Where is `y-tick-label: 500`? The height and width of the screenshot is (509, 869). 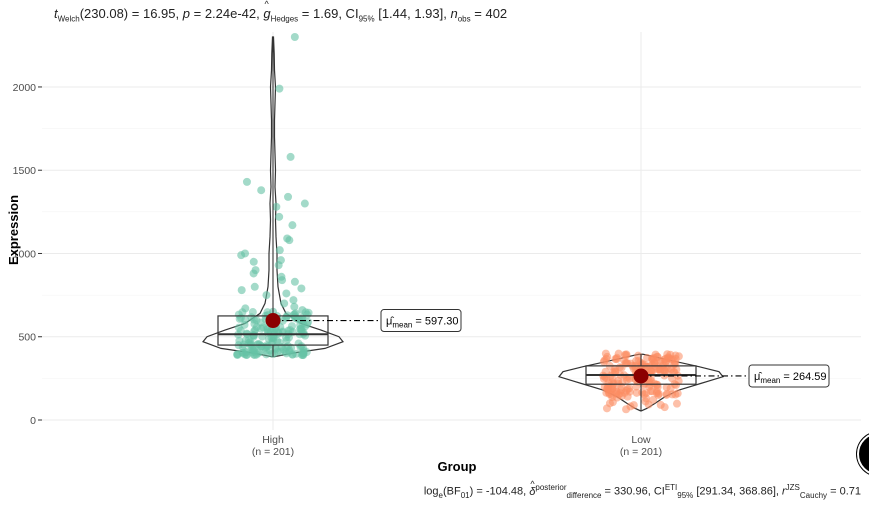 y-tick-label: 500 is located at coordinates (27, 338).